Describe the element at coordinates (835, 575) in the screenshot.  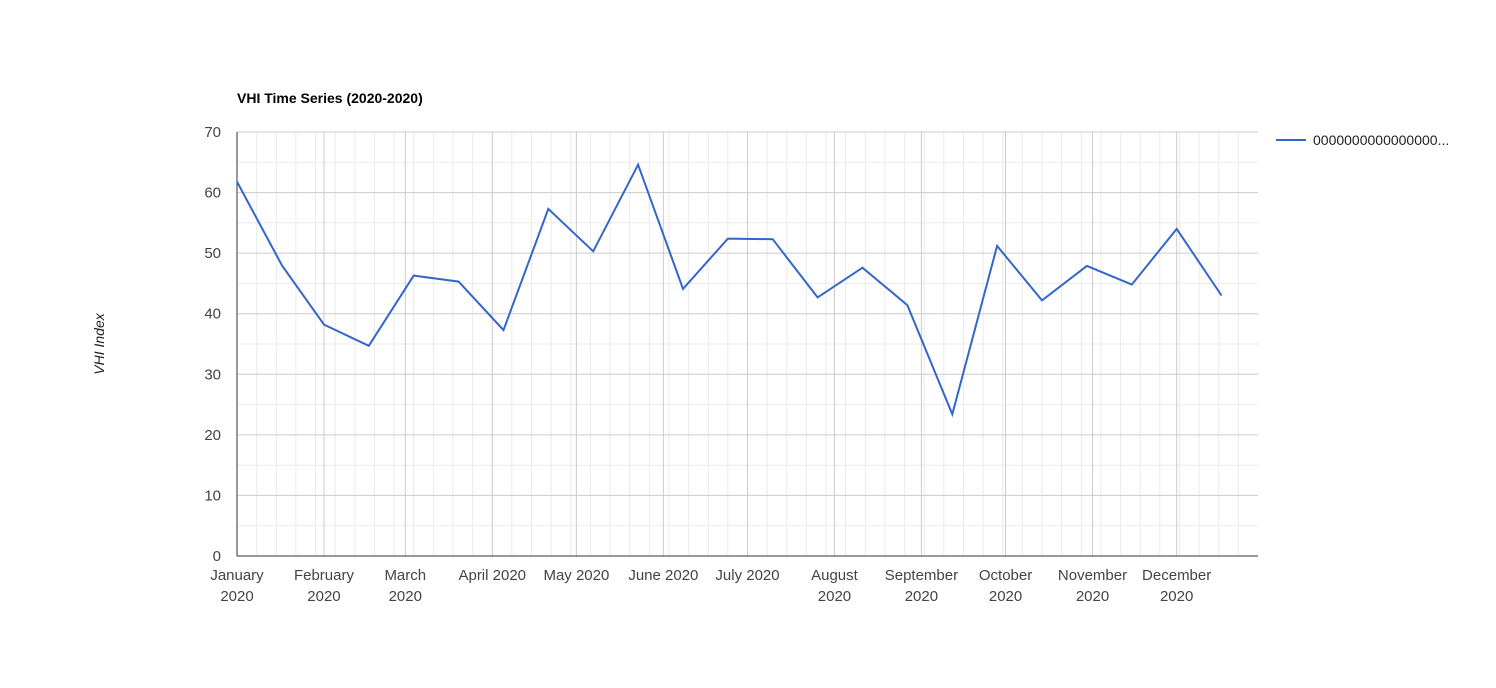
I see `x-tick-label: August` at that location.